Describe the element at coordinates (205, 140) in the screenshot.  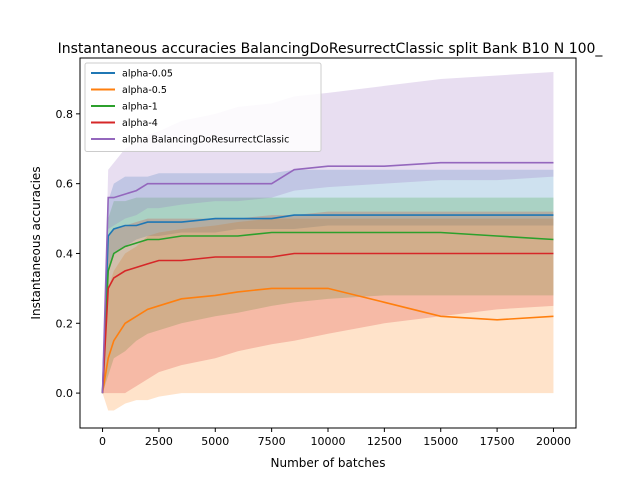
I see `legend-label-5: alpha BalancingDoResurrectClassic` at that location.